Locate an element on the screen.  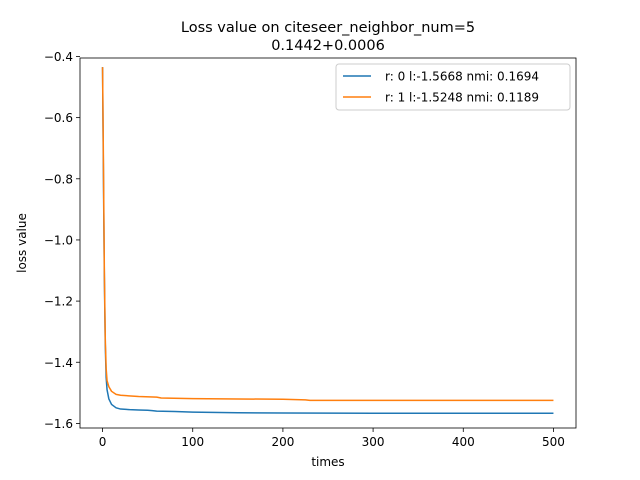
y-tick-label: −1.0 is located at coordinates (58, 240).